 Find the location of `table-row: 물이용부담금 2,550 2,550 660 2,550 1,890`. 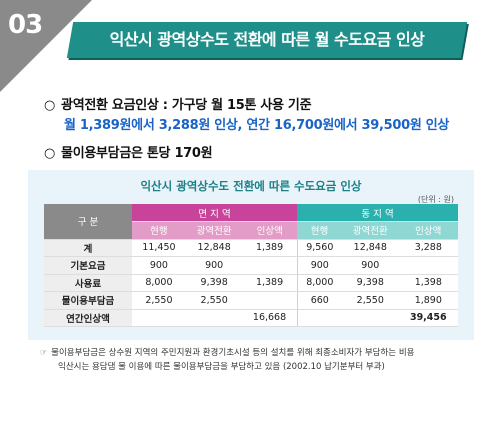

table-row: 물이용부담금 2,550 2,550 660 2,550 1,890 is located at coordinates (251, 300).